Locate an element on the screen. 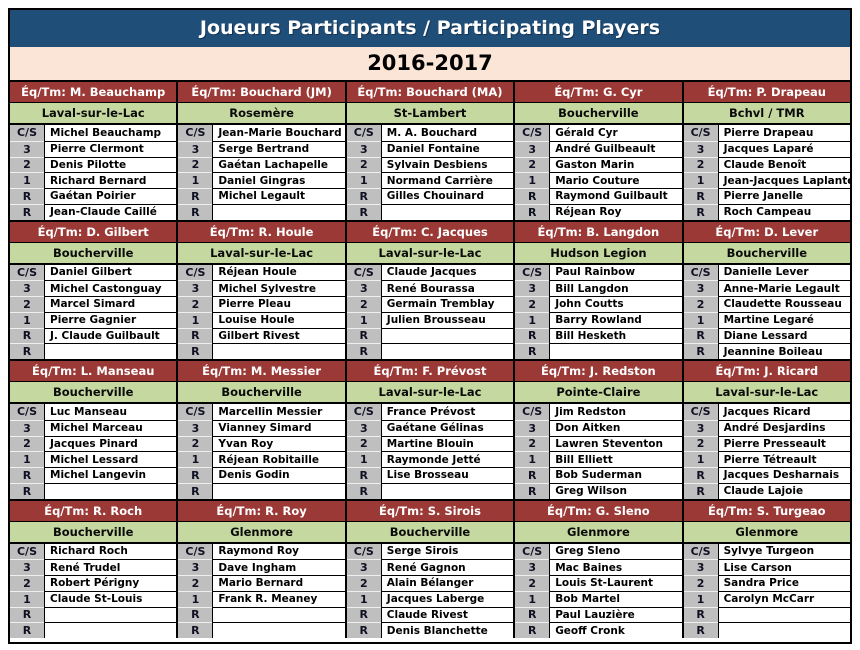  player-row: 3 Bill Langdon is located at coordinates (598, 288).